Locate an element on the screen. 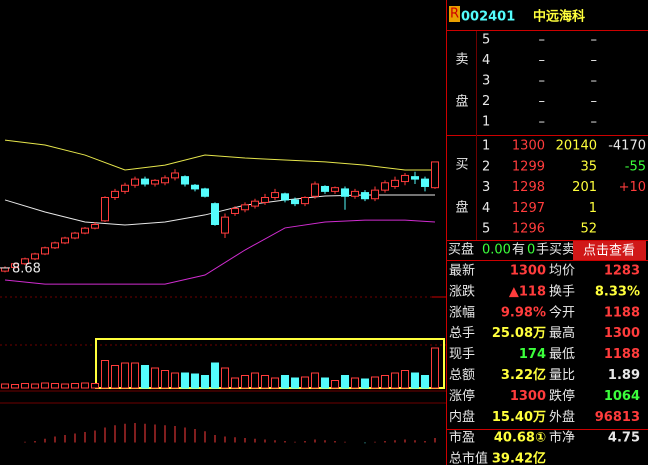 The image size is (648, 465). buy-price: 1297 is located at coordinates (528, 208).